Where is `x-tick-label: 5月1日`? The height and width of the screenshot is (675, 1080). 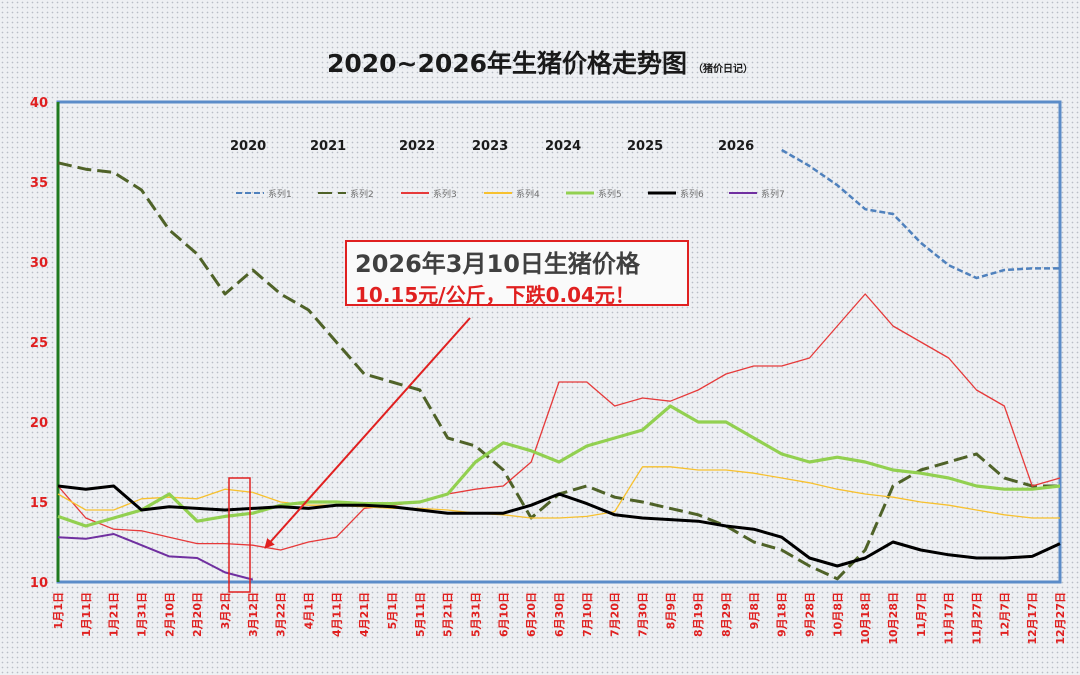 x-tick-label: 5月1日 is located at coordinates (392, 610).